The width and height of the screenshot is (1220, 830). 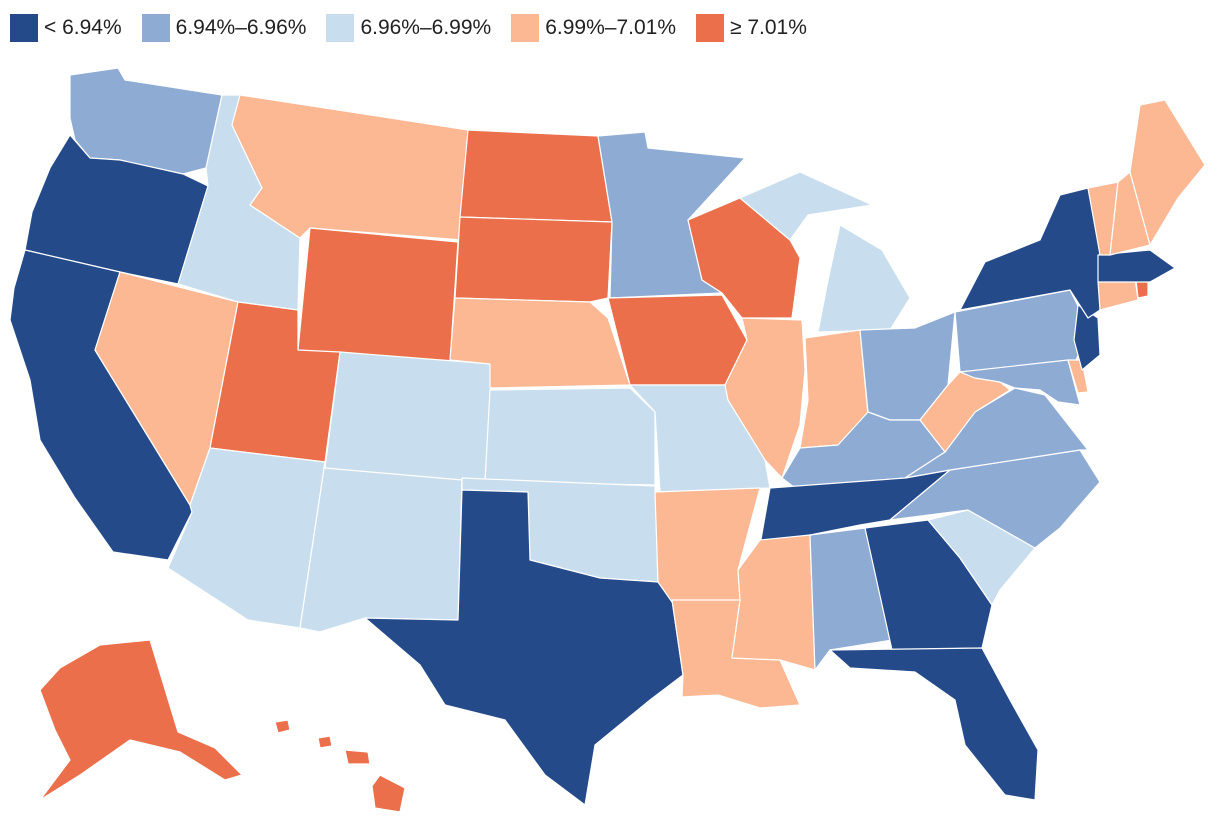 What do you see at coordinates (340, 766) in the screenshot?
I see `state-HI` at bounding box center [340, 766].